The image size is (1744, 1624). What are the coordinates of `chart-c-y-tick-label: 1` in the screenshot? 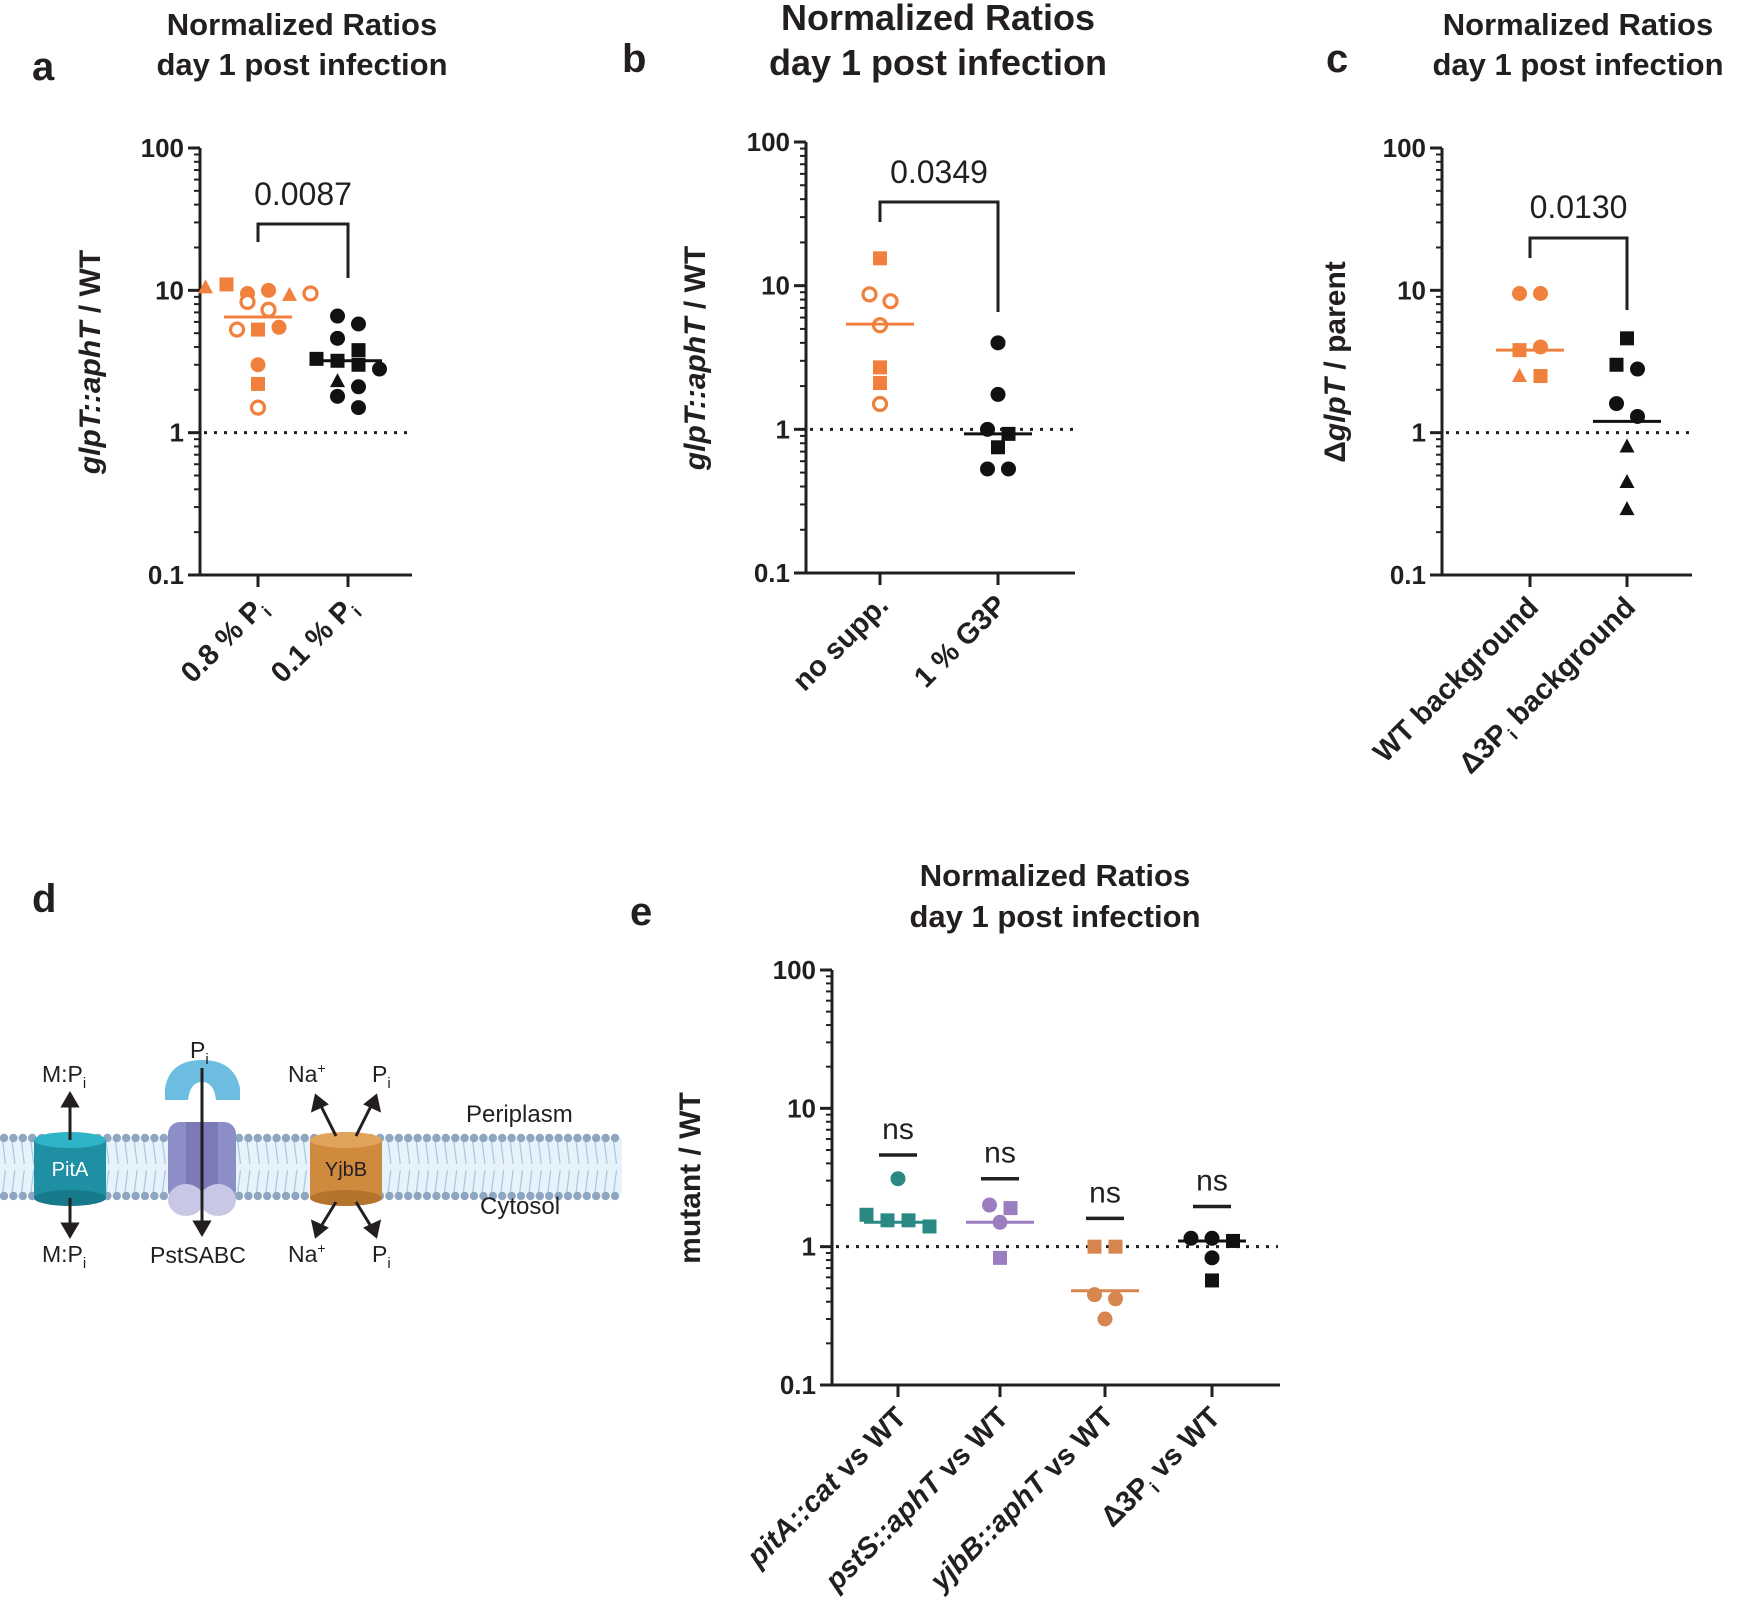 It's located at (1419, 433).